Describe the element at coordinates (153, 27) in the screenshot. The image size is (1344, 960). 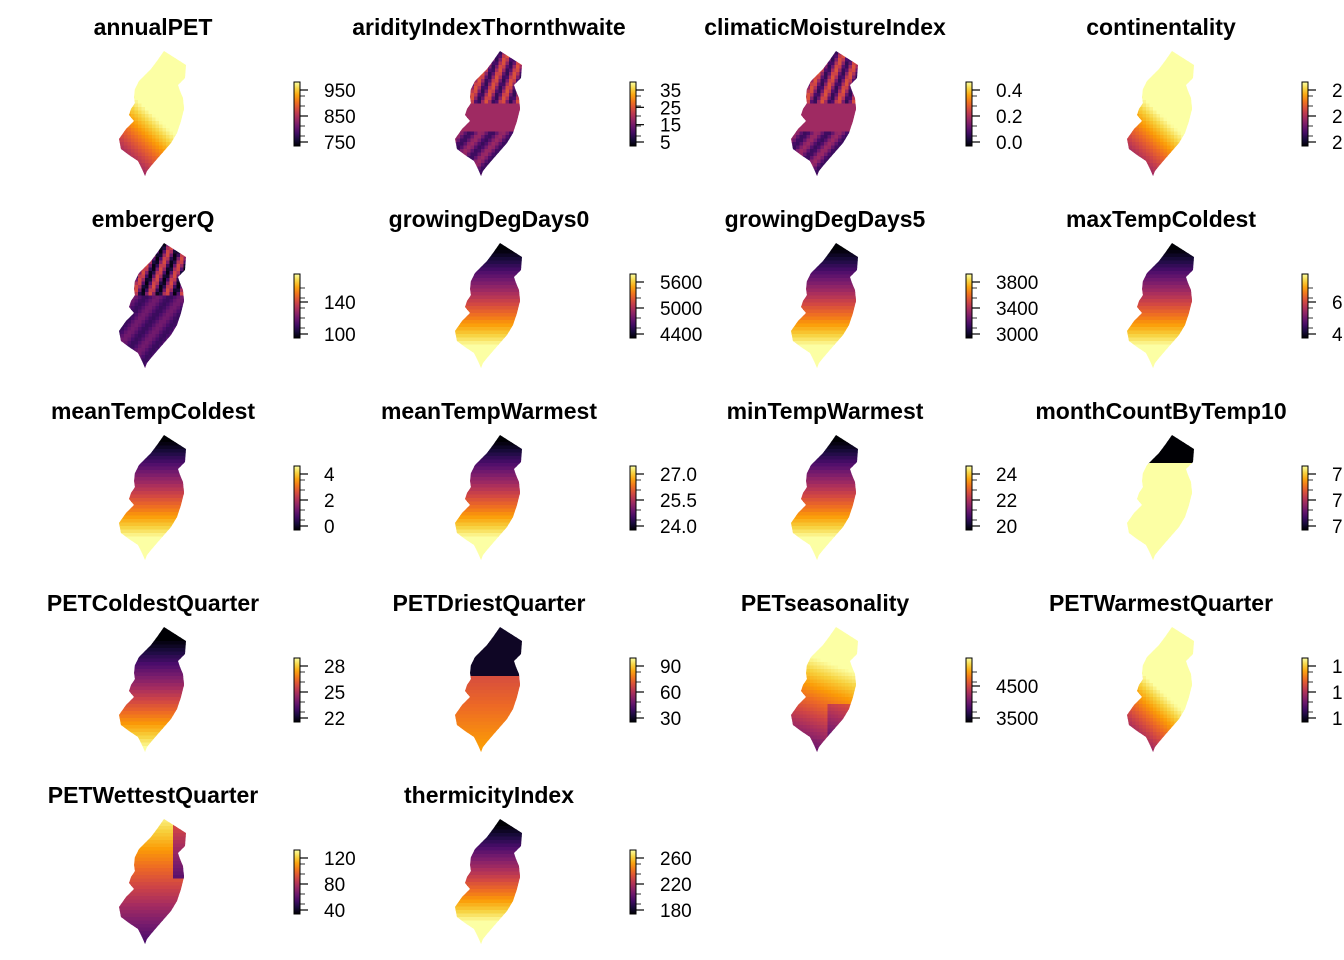
I see `panel-title: annualPET` at that location.